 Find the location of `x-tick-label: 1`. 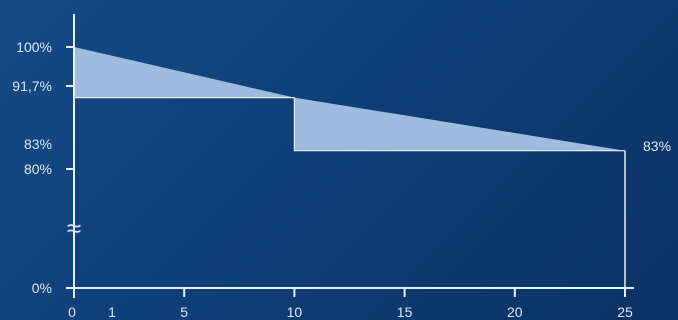

x-tick-label: 1 is located at coordinates (112, 312).